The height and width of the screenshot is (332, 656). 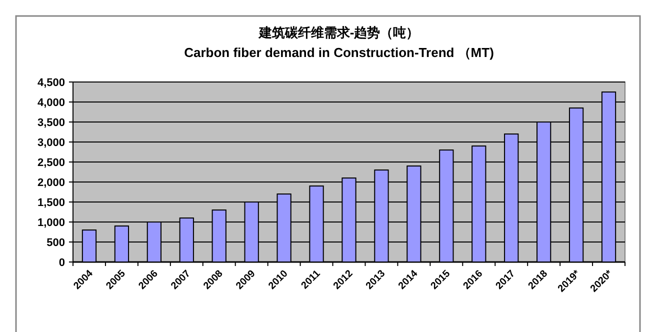 What do you see at coordinates (51, 123) in the screenshot?
I see `y-tick-label: 3,500` at bounding box center [51, 123].